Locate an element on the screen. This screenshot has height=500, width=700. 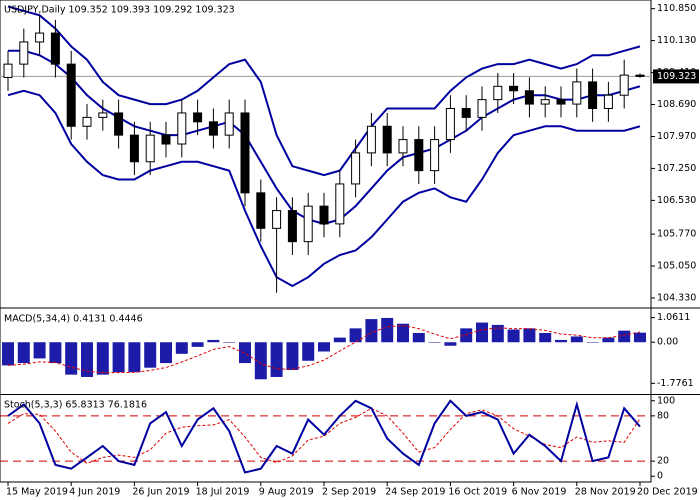
panel-title: Stoch(5,3,3) 65.8313 76.1816 is located at coordinates (75, 405).